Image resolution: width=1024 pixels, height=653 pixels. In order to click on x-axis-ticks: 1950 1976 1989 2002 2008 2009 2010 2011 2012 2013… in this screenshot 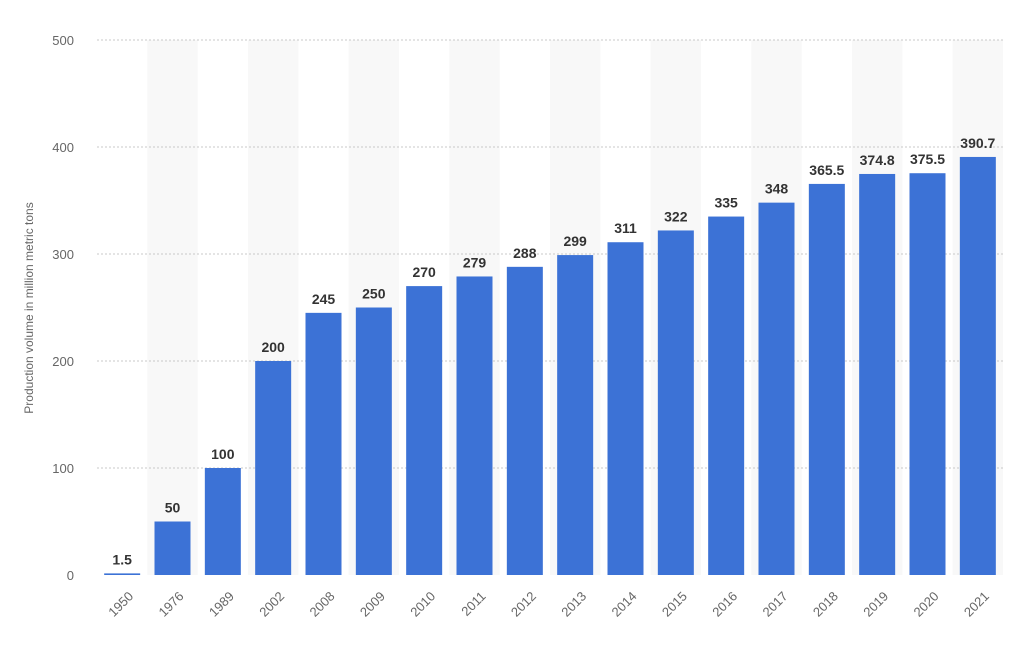, I will do `click(548, 604)`.